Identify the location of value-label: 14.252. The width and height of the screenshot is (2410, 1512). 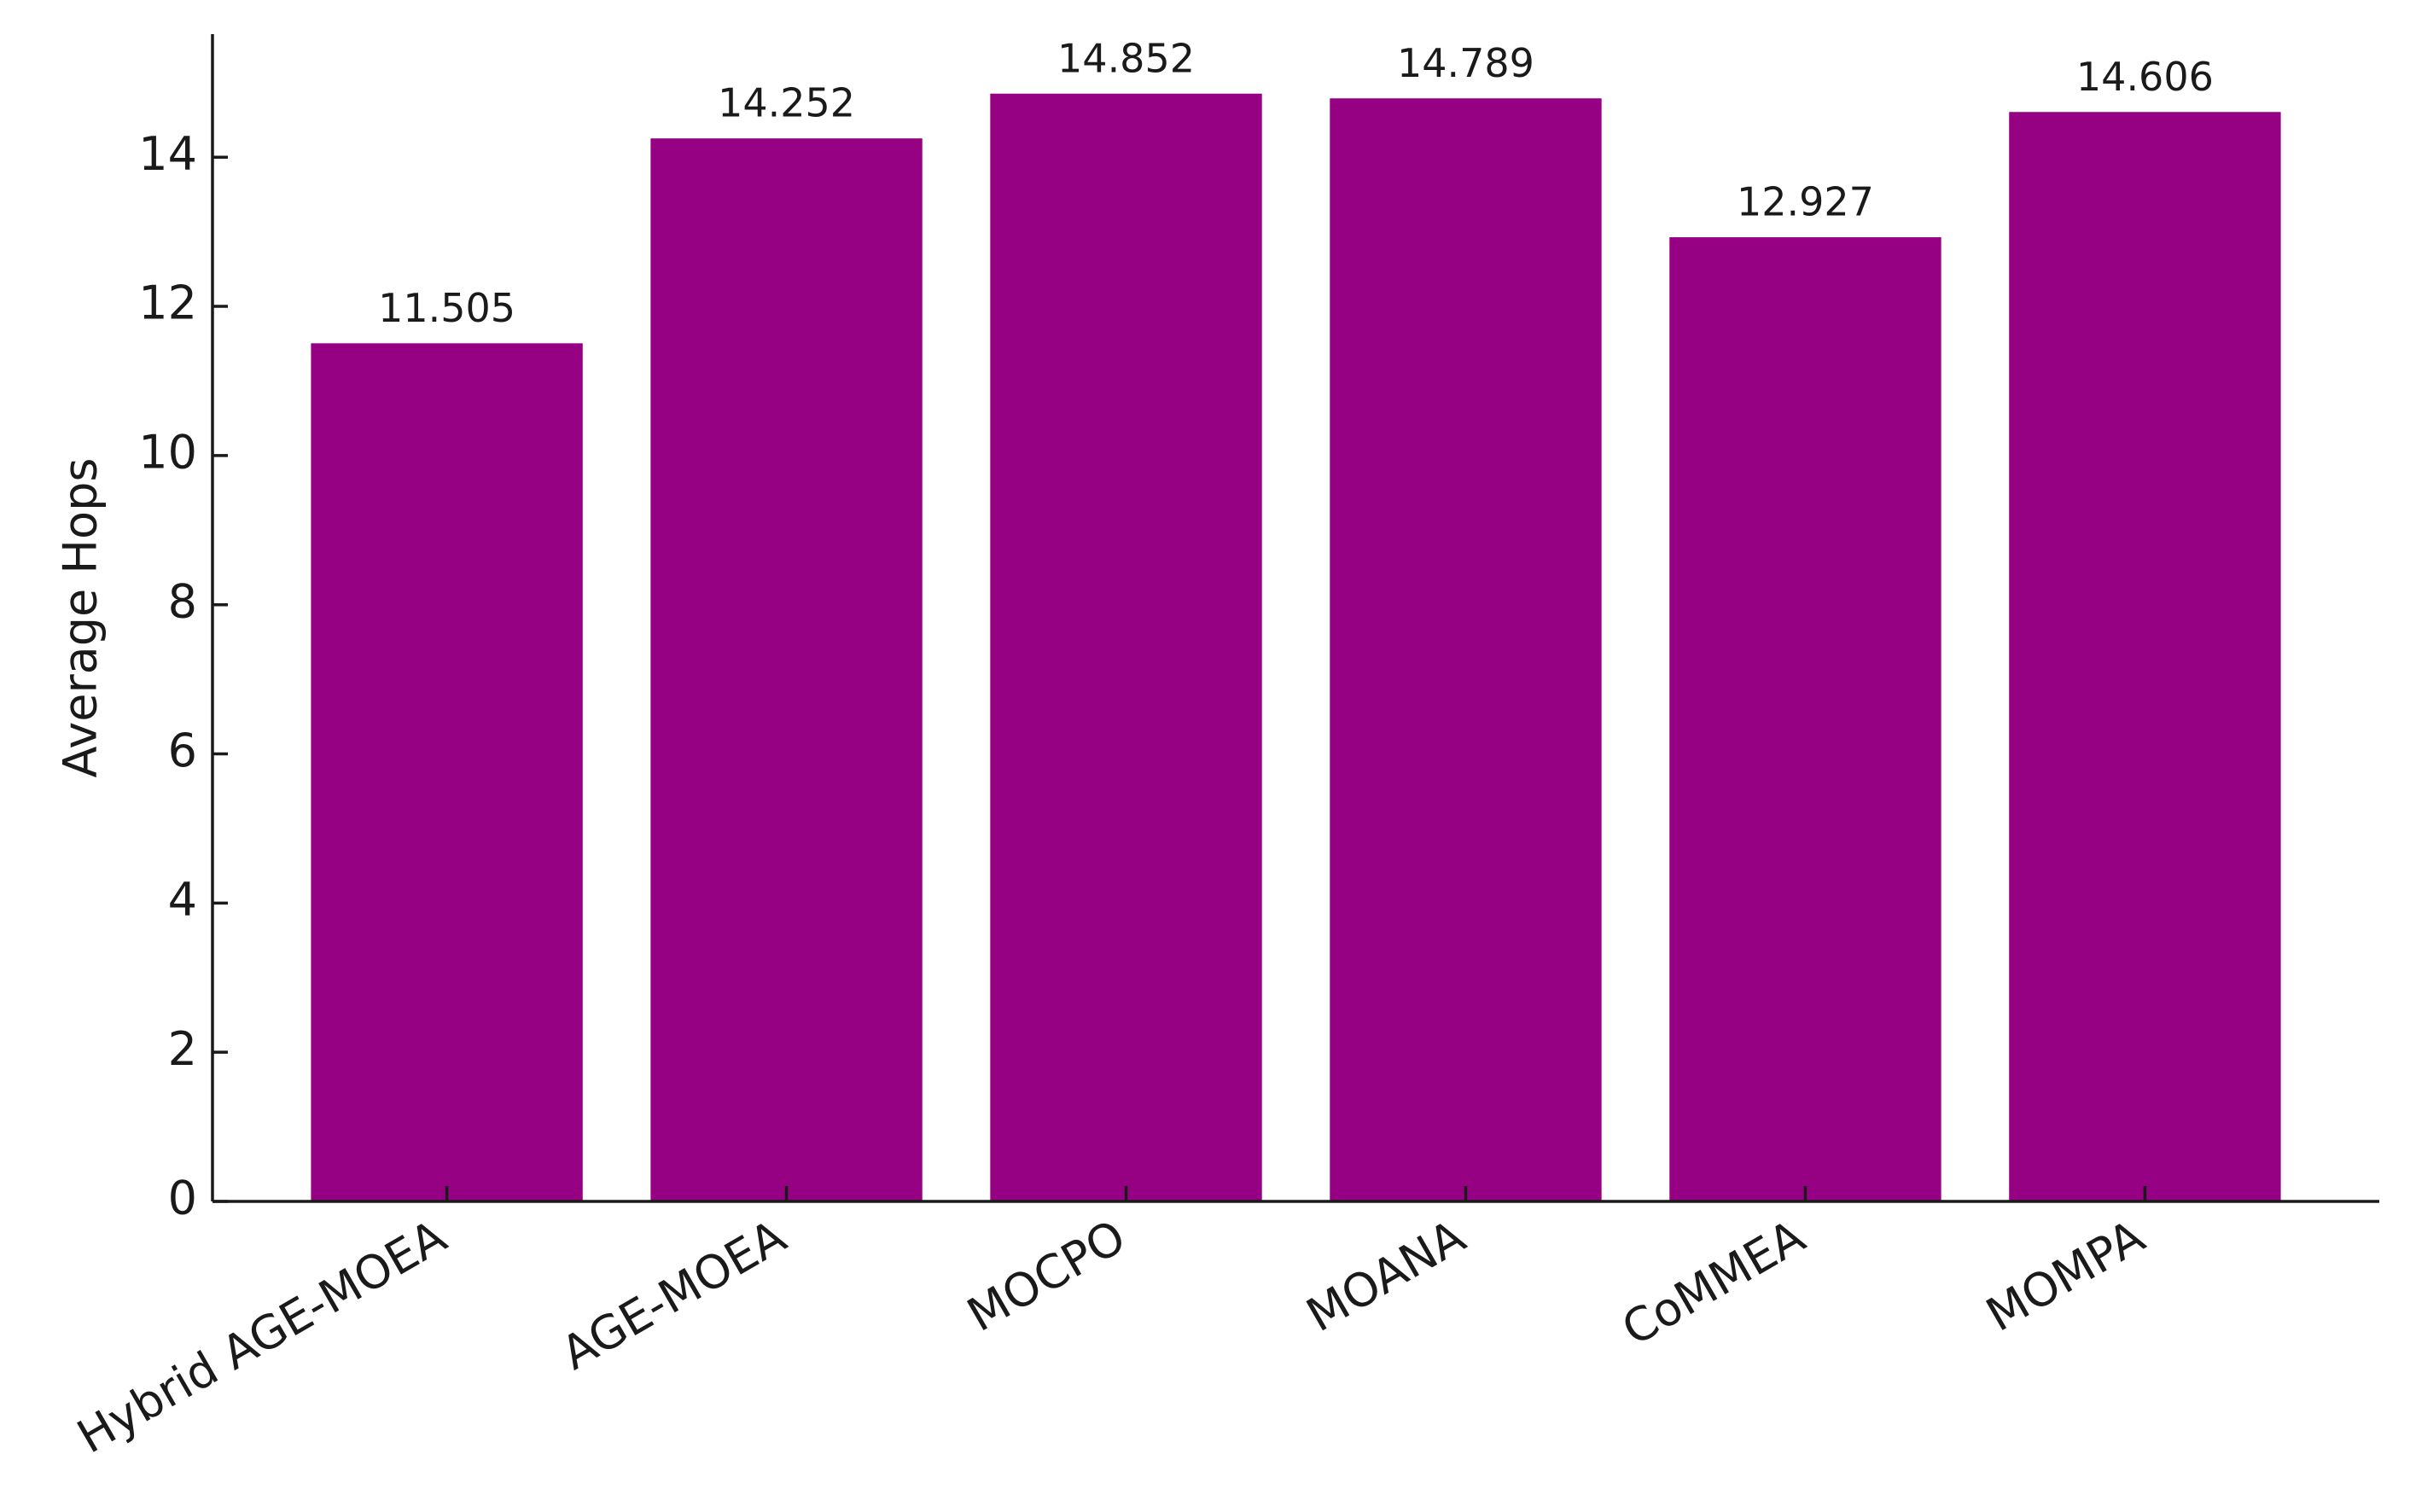
(786, 103).